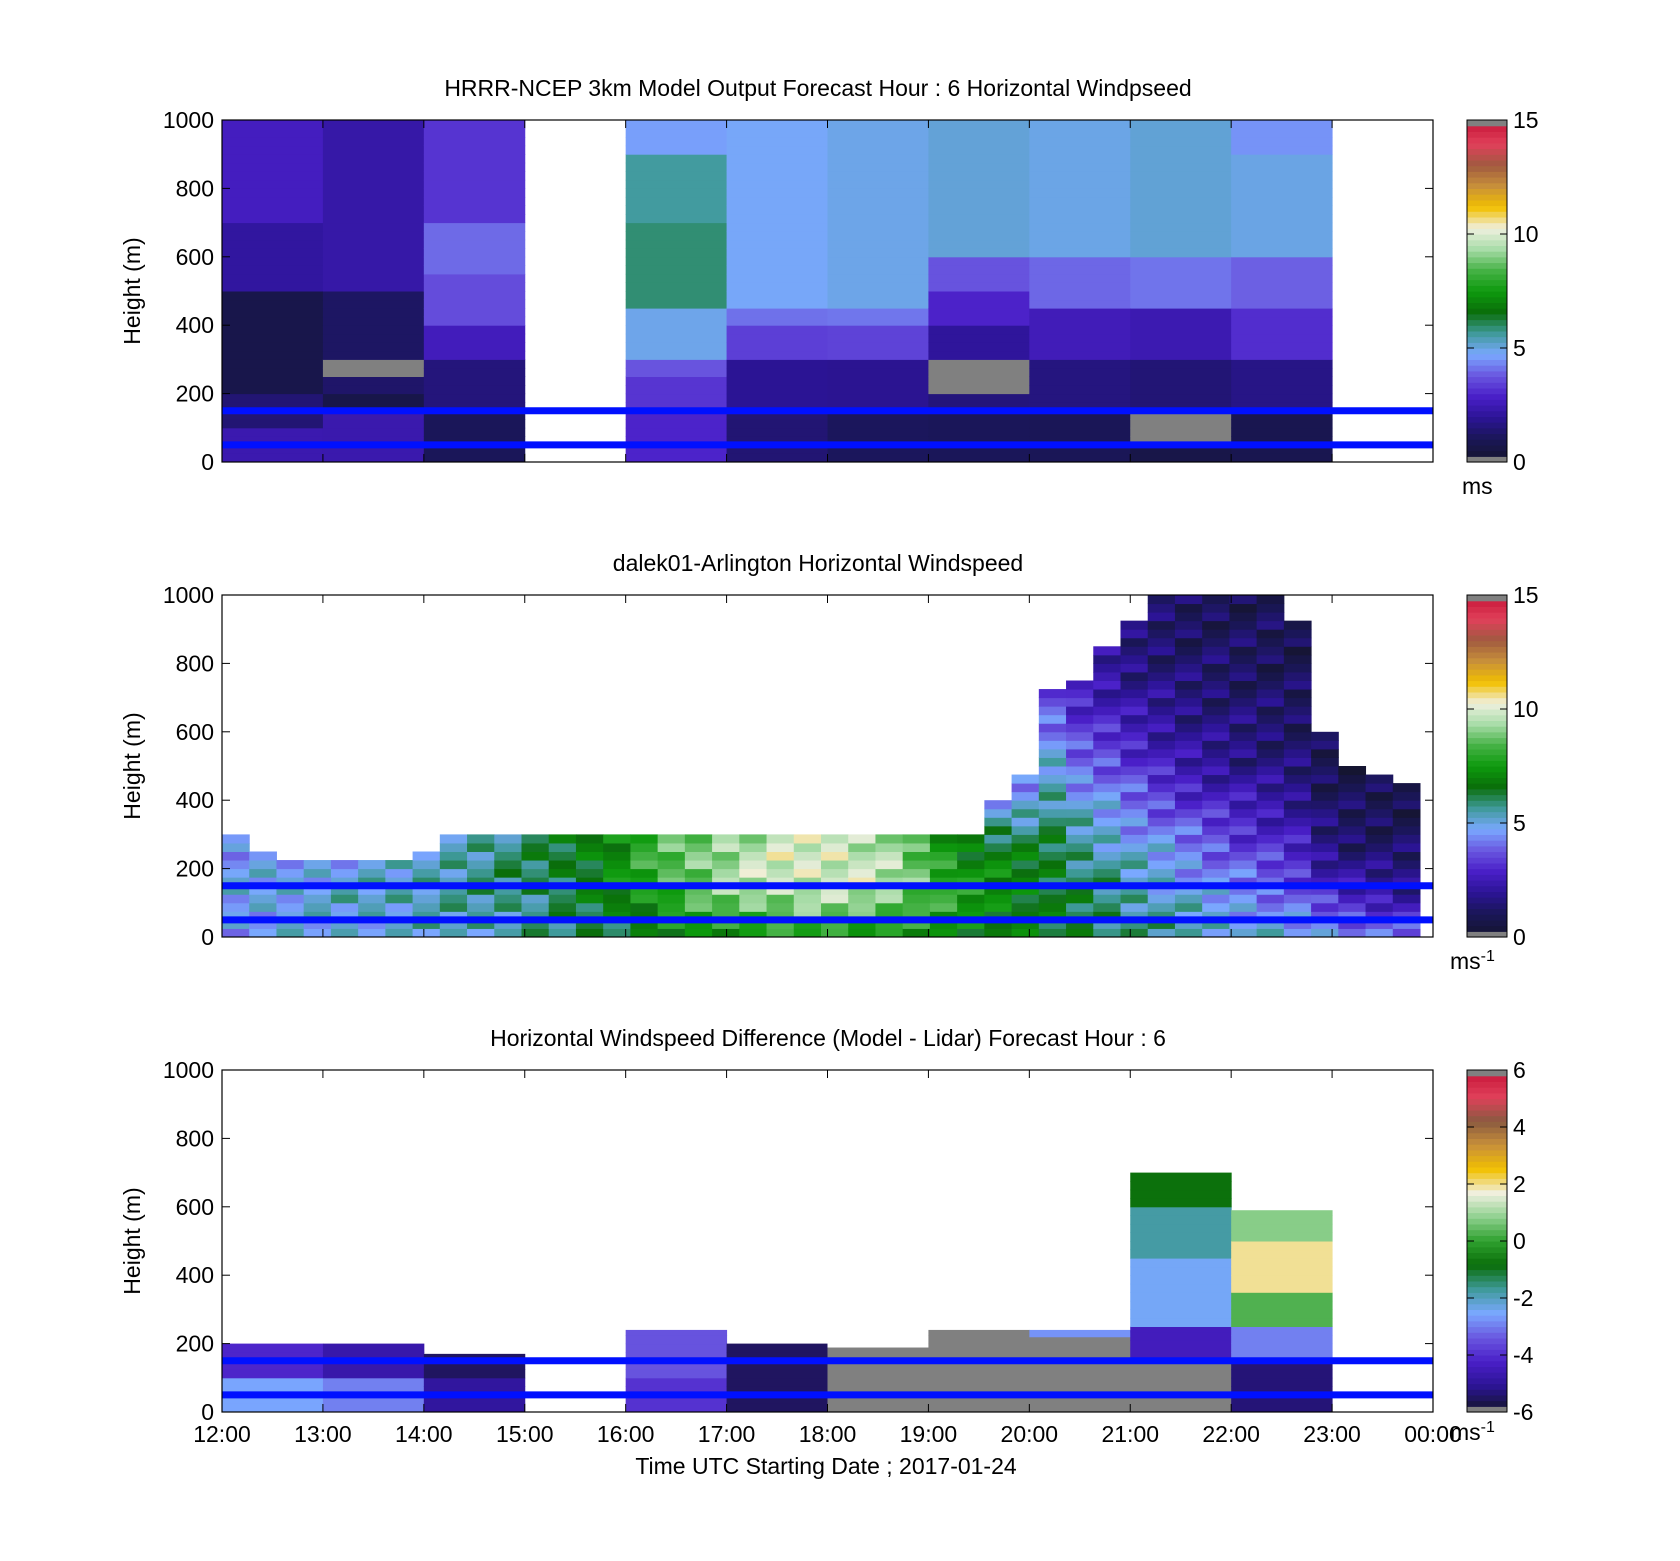 This screenshot has width=1680, height=1561. What do you see at coordinates (1433, 1434) in the screenshot?
I see `x-tick-label: 00:00` at bounding box center [1433, 1434].